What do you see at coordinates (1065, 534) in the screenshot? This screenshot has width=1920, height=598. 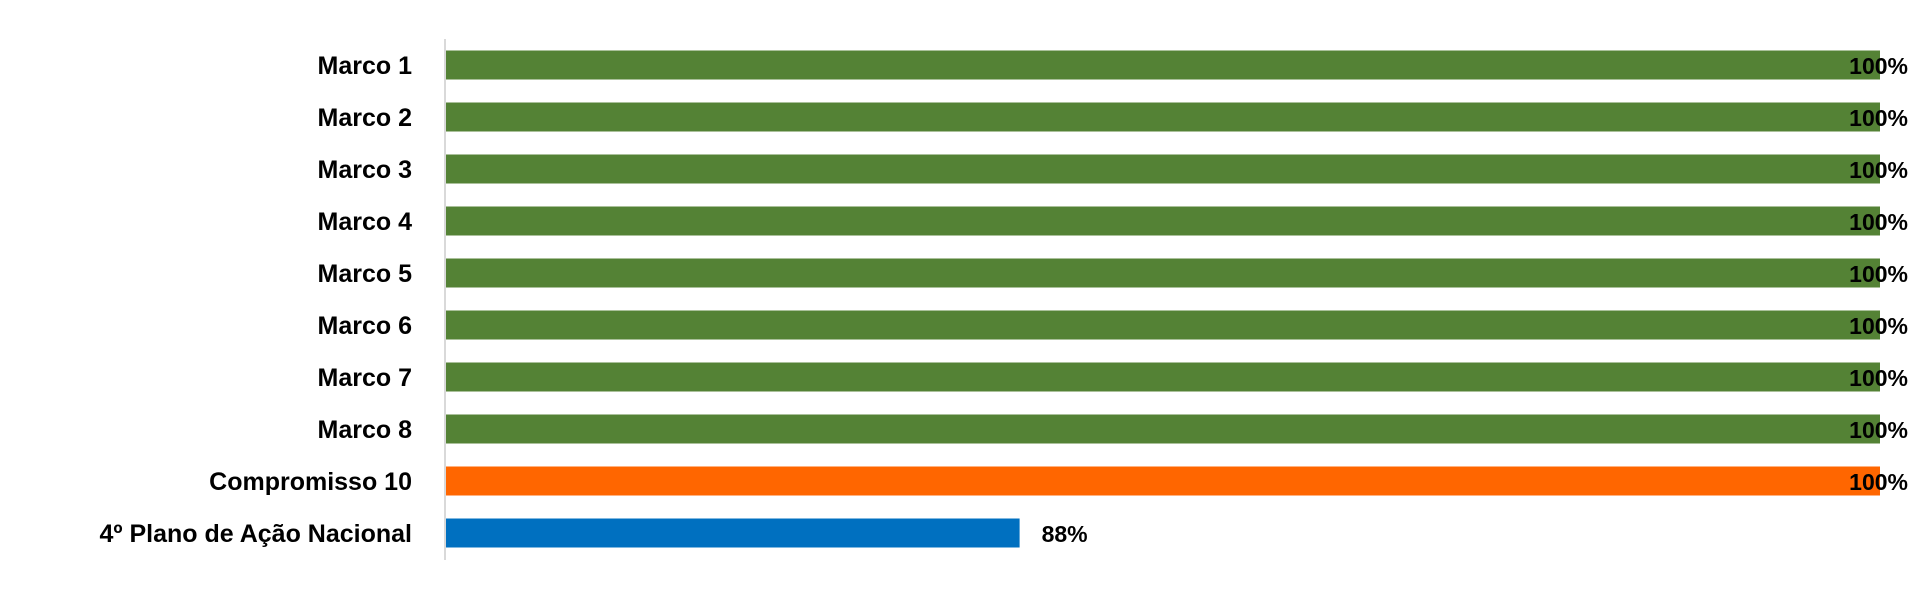 I see `data-label: 88%` at bounding box center [1065, 534].